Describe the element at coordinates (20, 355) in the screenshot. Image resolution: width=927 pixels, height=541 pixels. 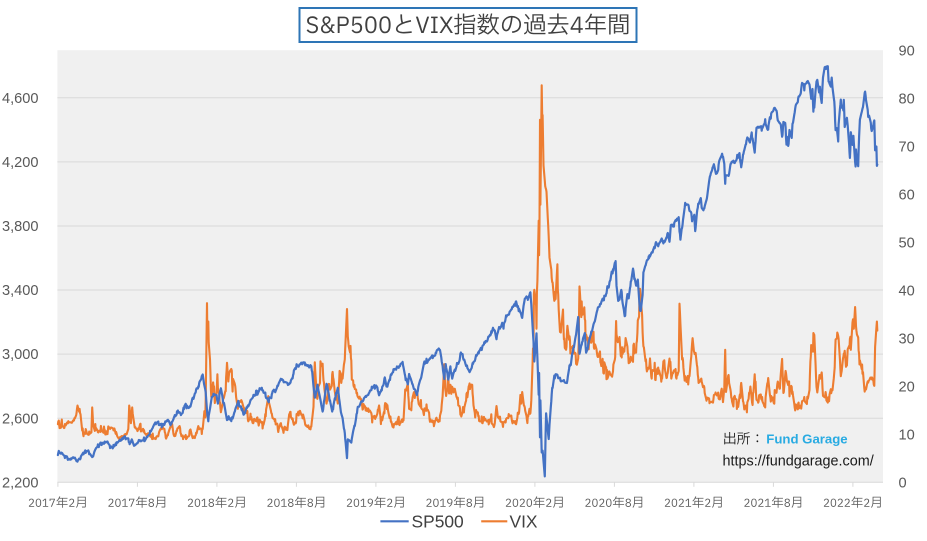
I see `svg-text: 3,000` at that location.